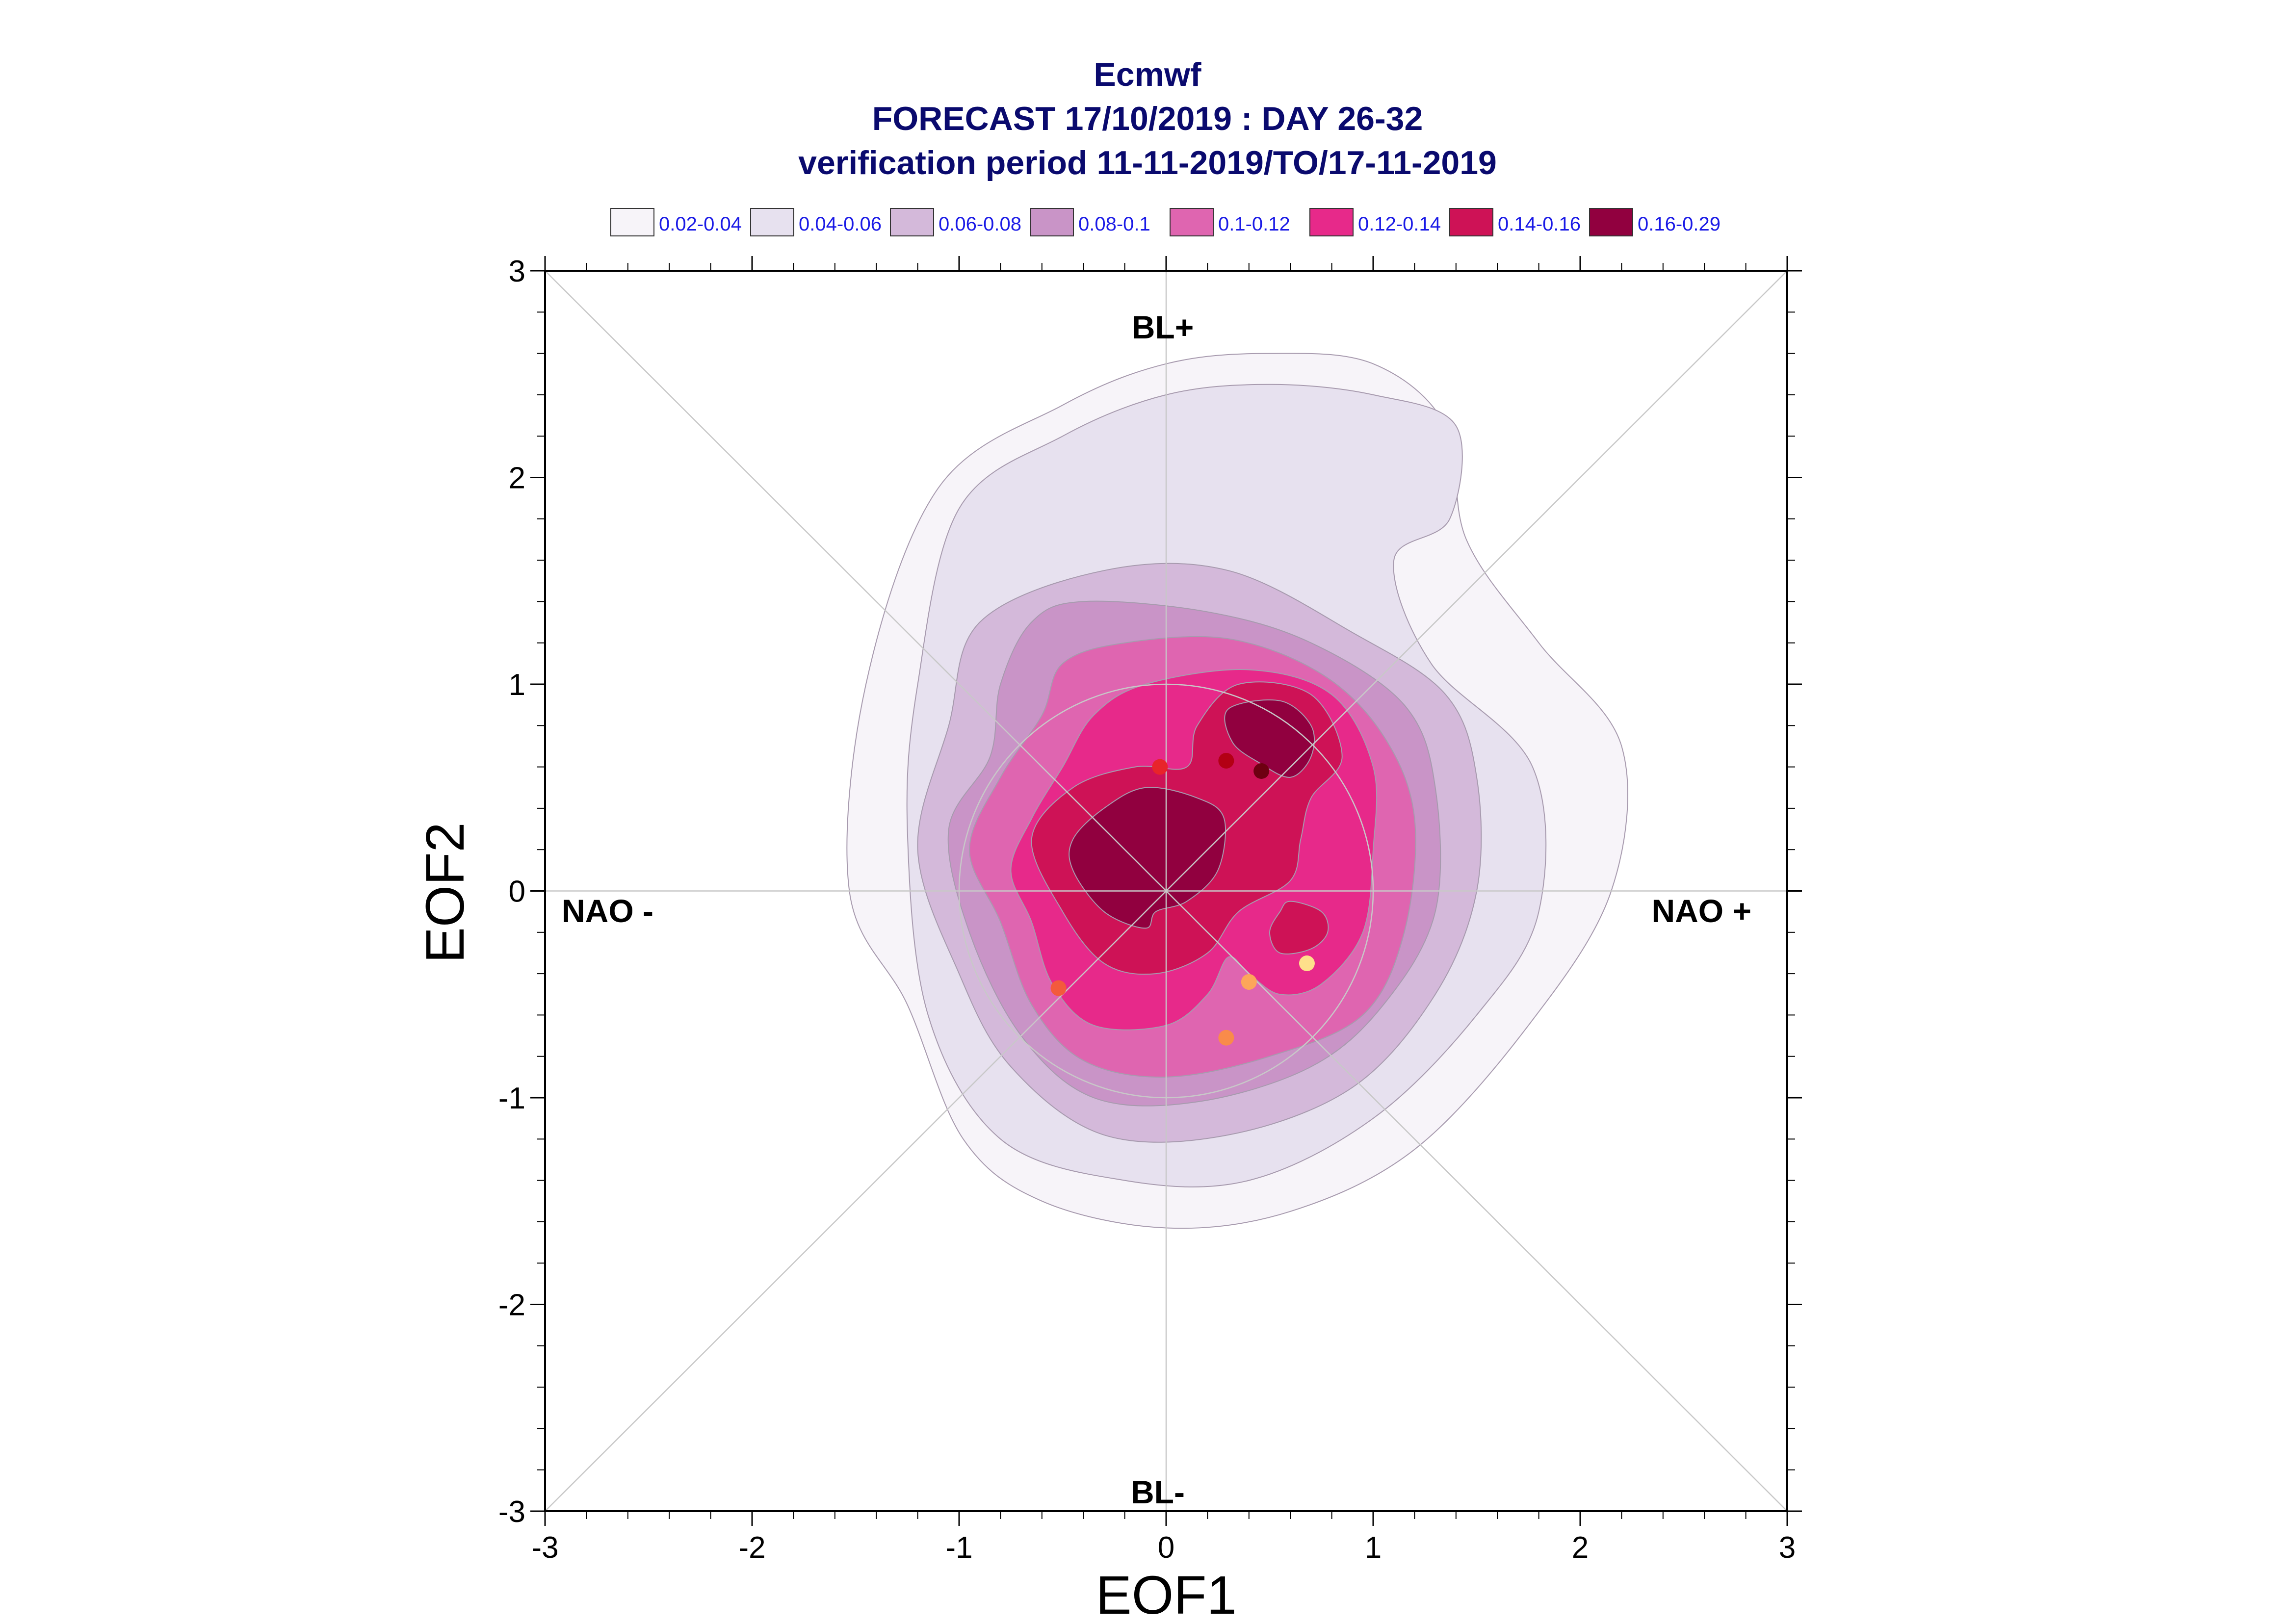 The width and height of the screenshot is (2295, 1624). I want to click on title-line-2: FORECAST 17/10/2019 : DAY 26-32, so click(1147, 118).